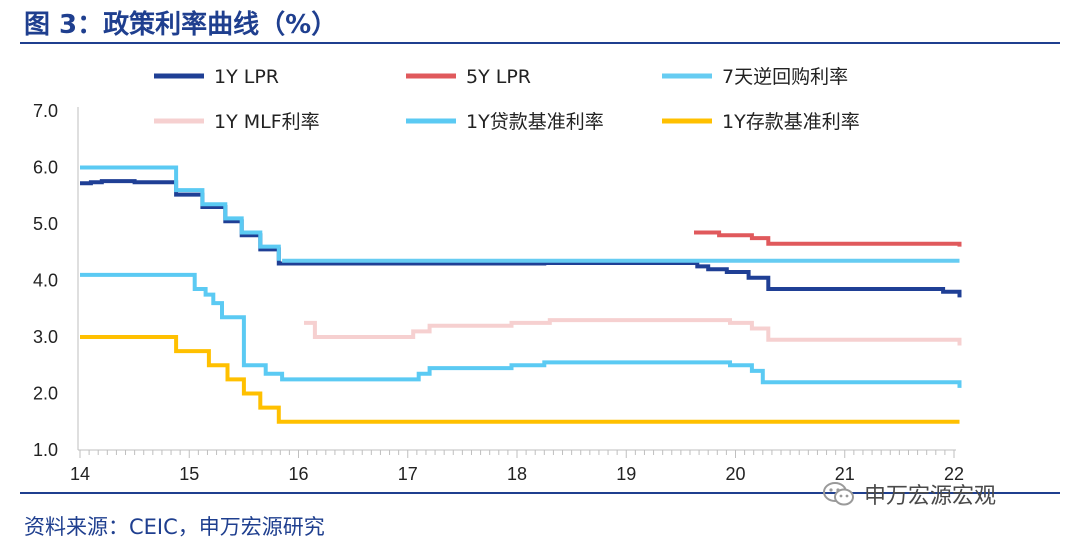  Describe the element at coordinates (174, 527) in the screenshot. I see `source-note: 资料来源：CEIC，申万宏源研究` at that location.